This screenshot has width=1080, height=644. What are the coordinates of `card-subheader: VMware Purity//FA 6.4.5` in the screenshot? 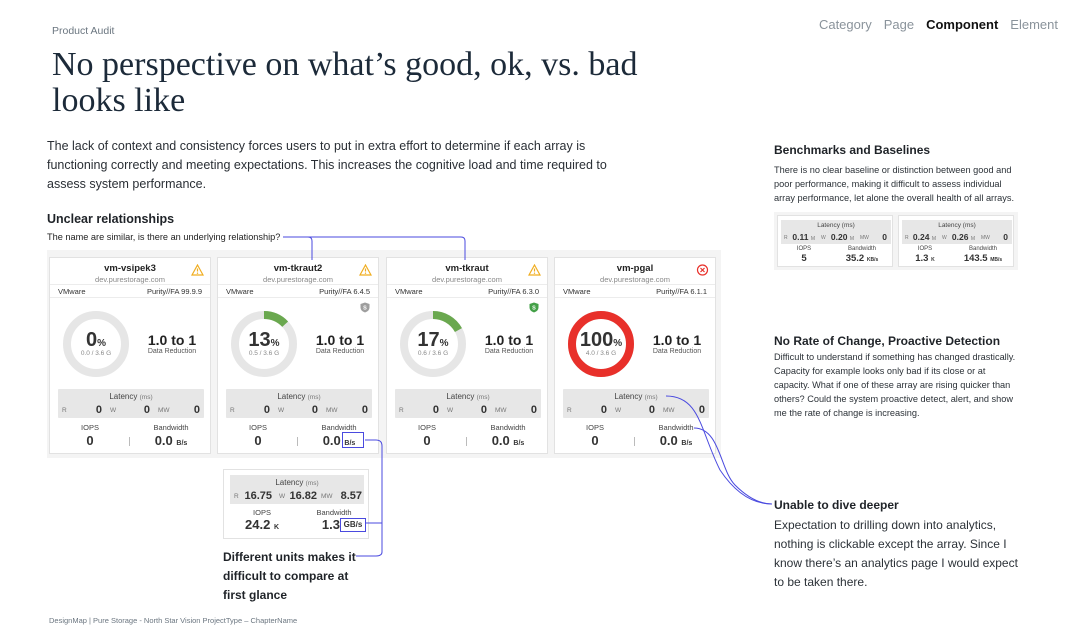 It's located at (298, 291).